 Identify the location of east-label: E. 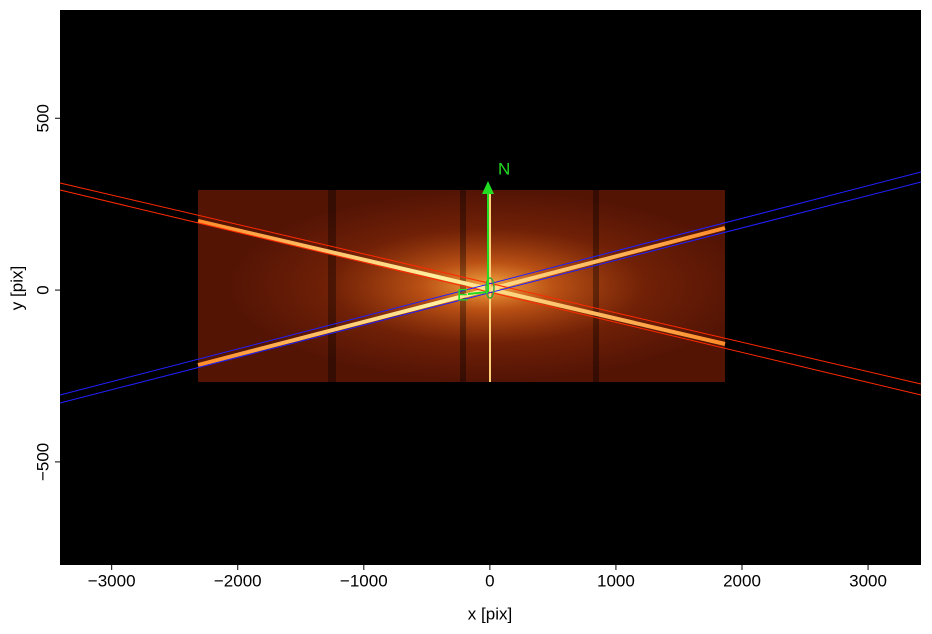
(462, 294).